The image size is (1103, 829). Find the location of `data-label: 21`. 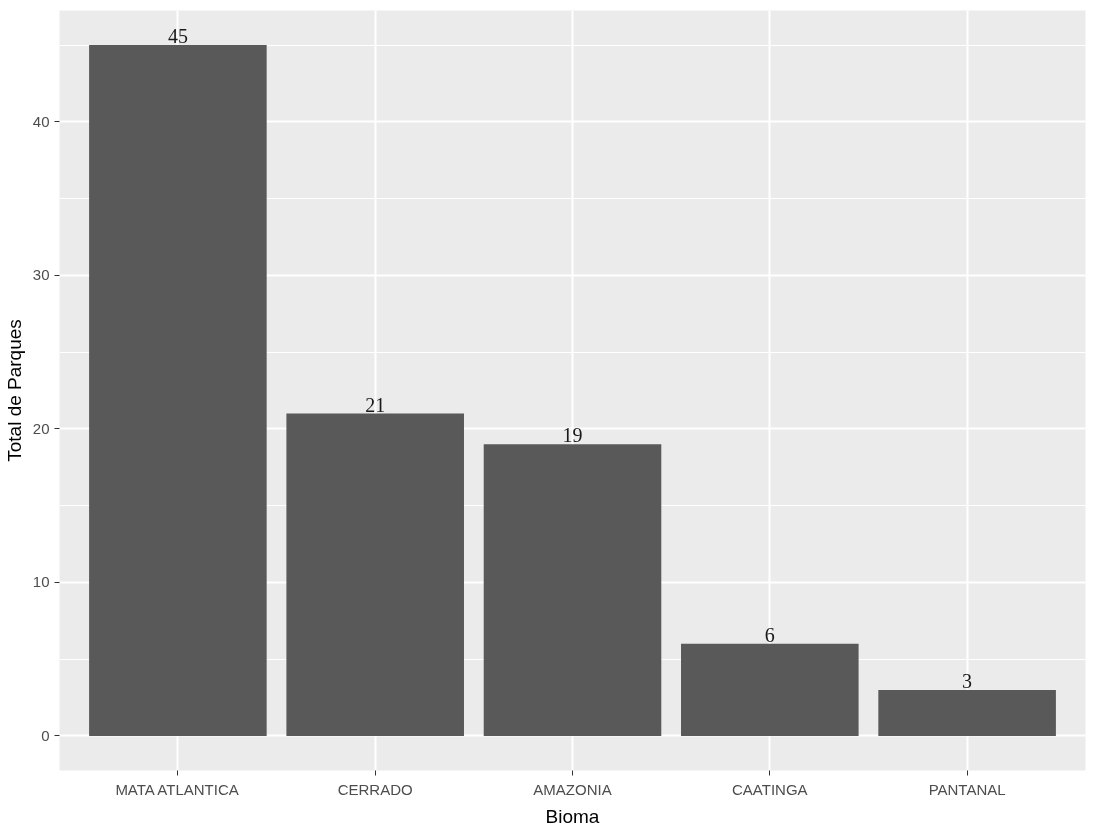

data-label: 21 is located at coordinates (375, 404).